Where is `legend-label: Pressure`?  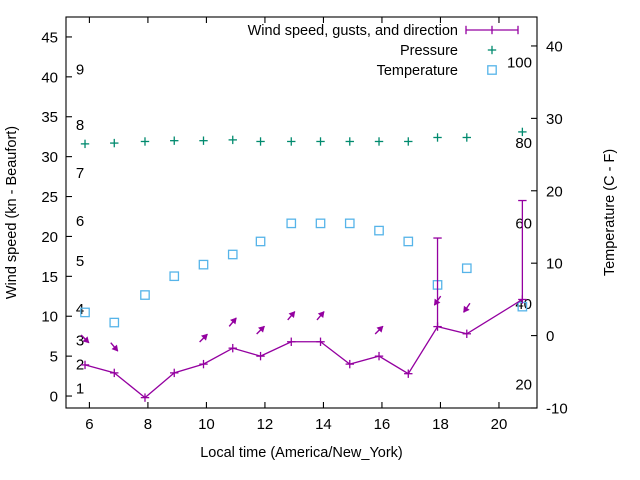 legend-label: Pressure is located at coordinates (429, 51).